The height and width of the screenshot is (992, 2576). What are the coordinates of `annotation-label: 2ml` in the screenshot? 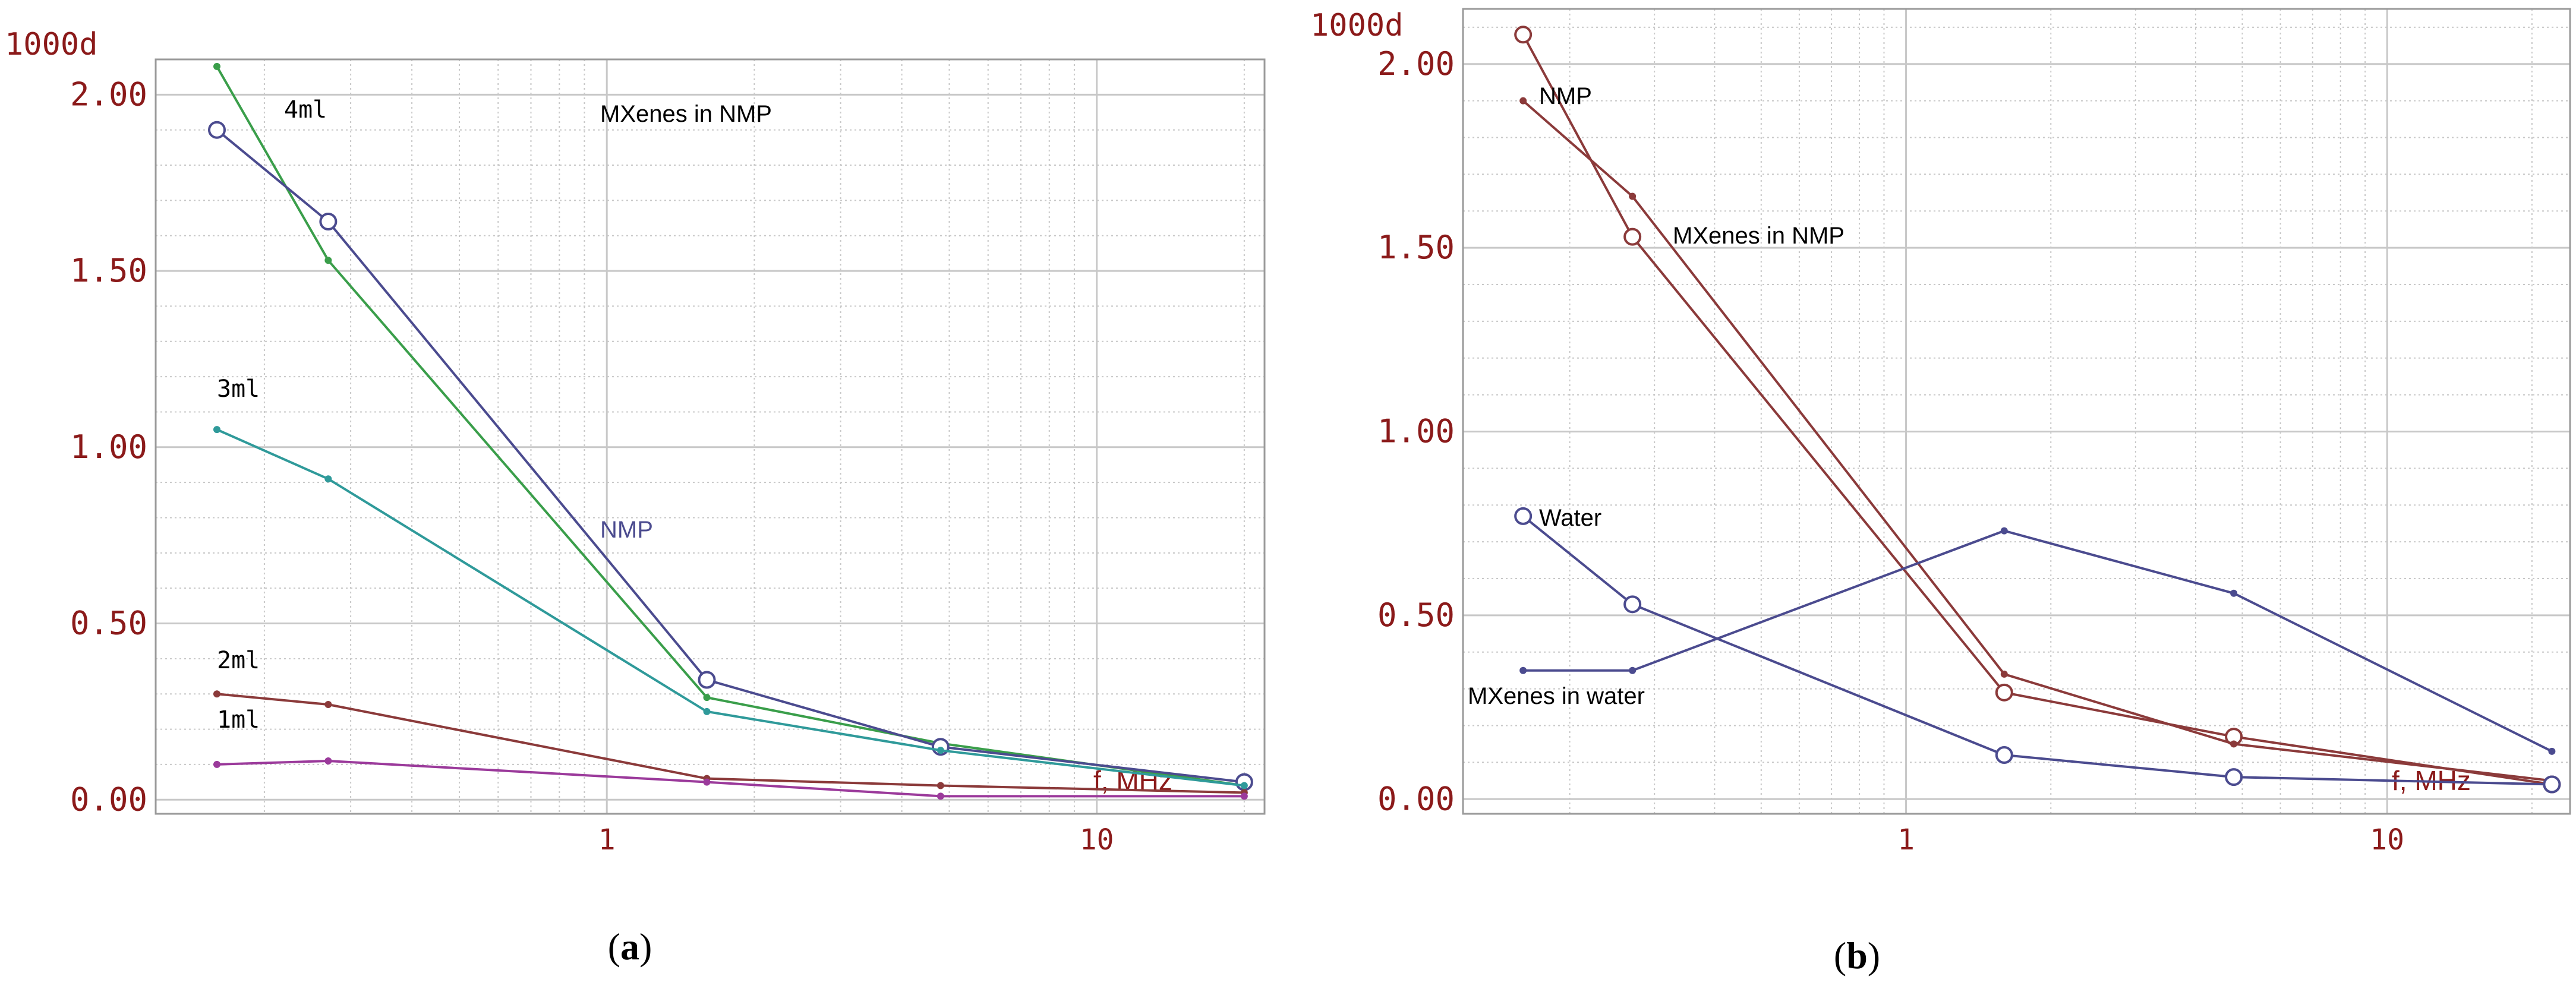 It's located at (239, 660).